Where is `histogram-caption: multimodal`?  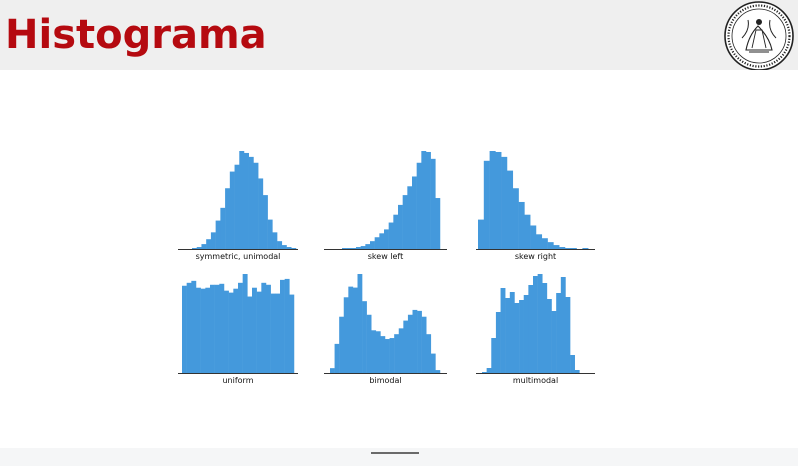
histogram-caption: multimodal is located at coordinates (535, 380).